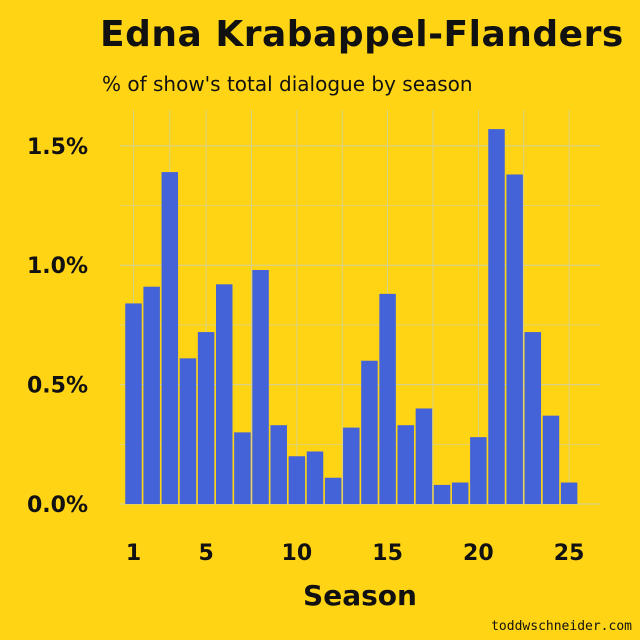 The height and width of the screenshot is (640, 640). Describe the element at coordinates (360, 595) in the screenshot. I see `x-axis-title: Season` at that location.